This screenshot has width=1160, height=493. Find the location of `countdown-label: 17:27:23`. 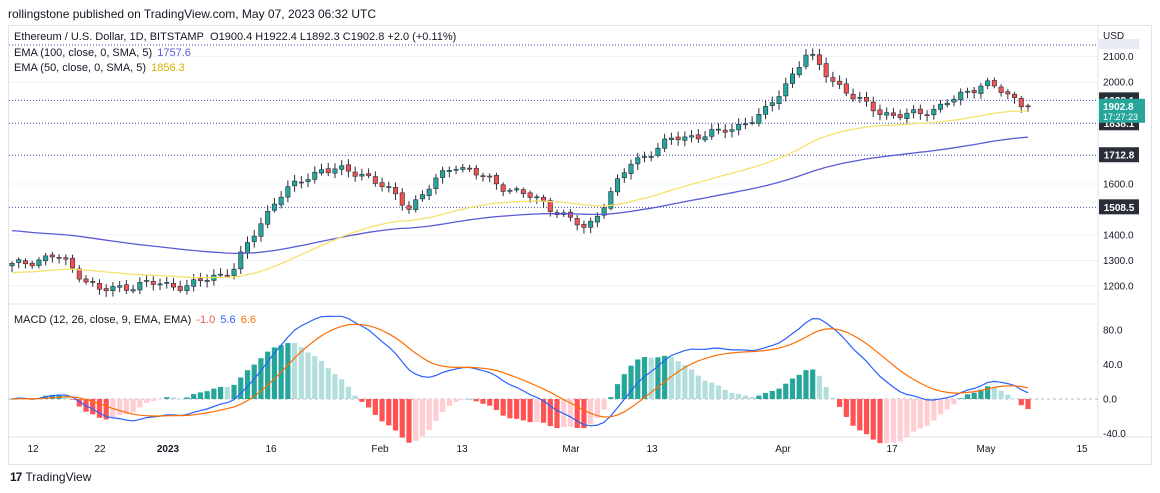

countdown-label: 17:27:23 is located at coordinates (1120, 117).